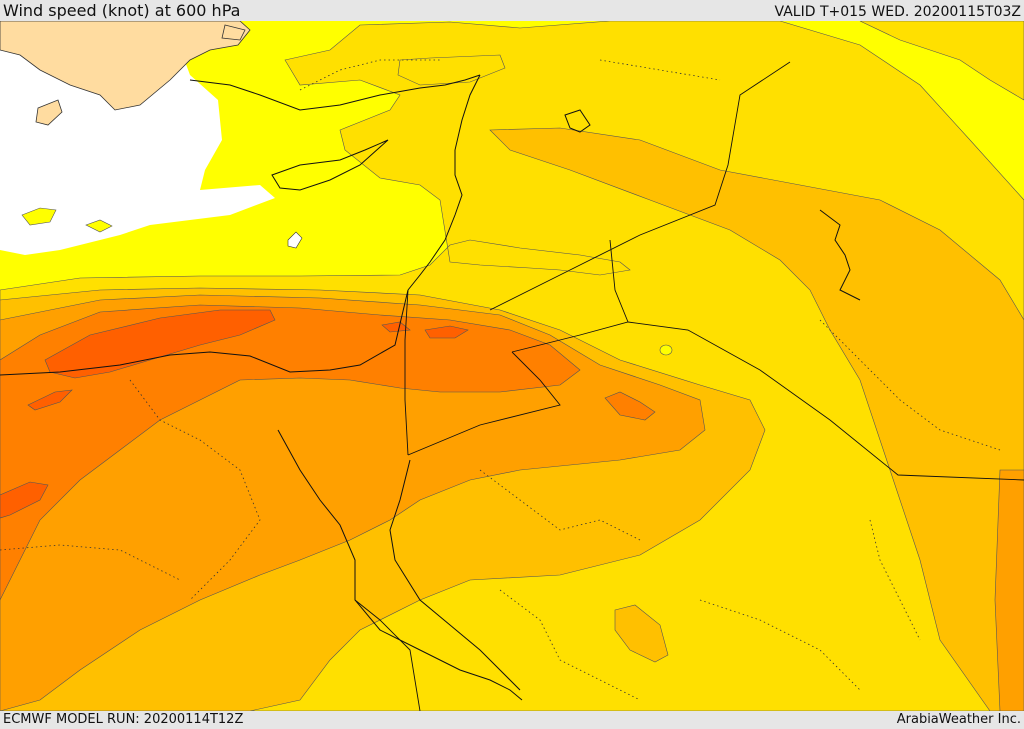 The height and width of the screenshot is (729, 1024). I want to click on coast-levant, so click(444, 182).